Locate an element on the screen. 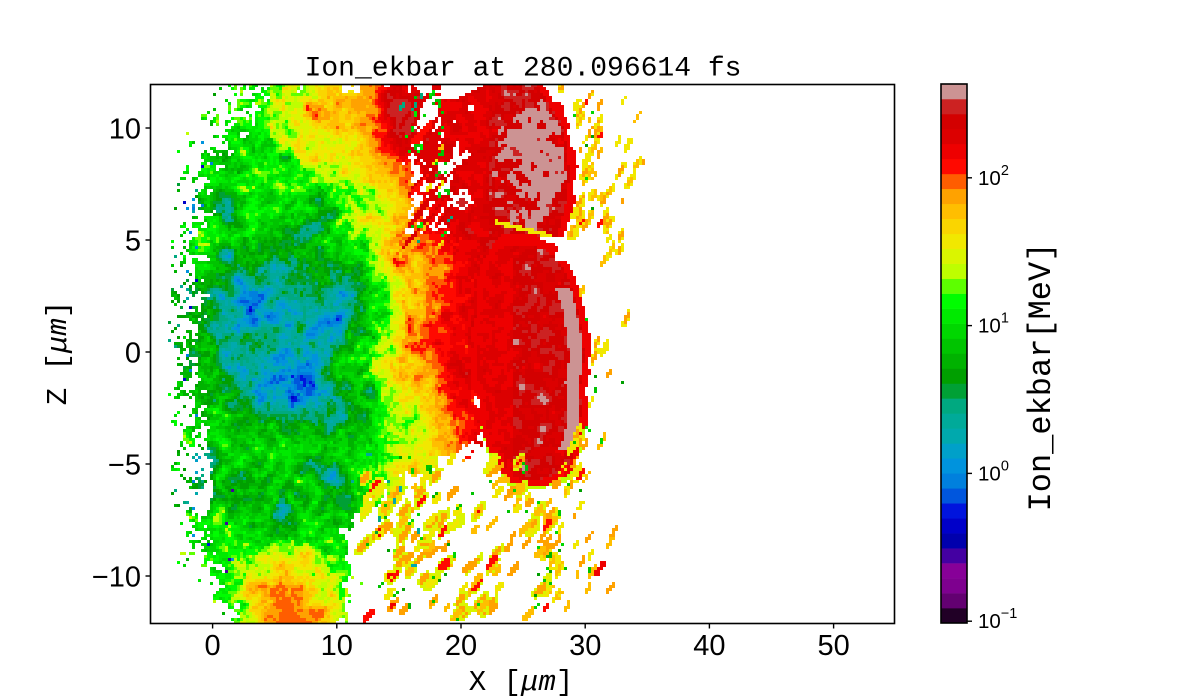 Image resolution: width=1200 pixels, height=700 pixels. svg-text: −10 is located at coordinates (116, 578).